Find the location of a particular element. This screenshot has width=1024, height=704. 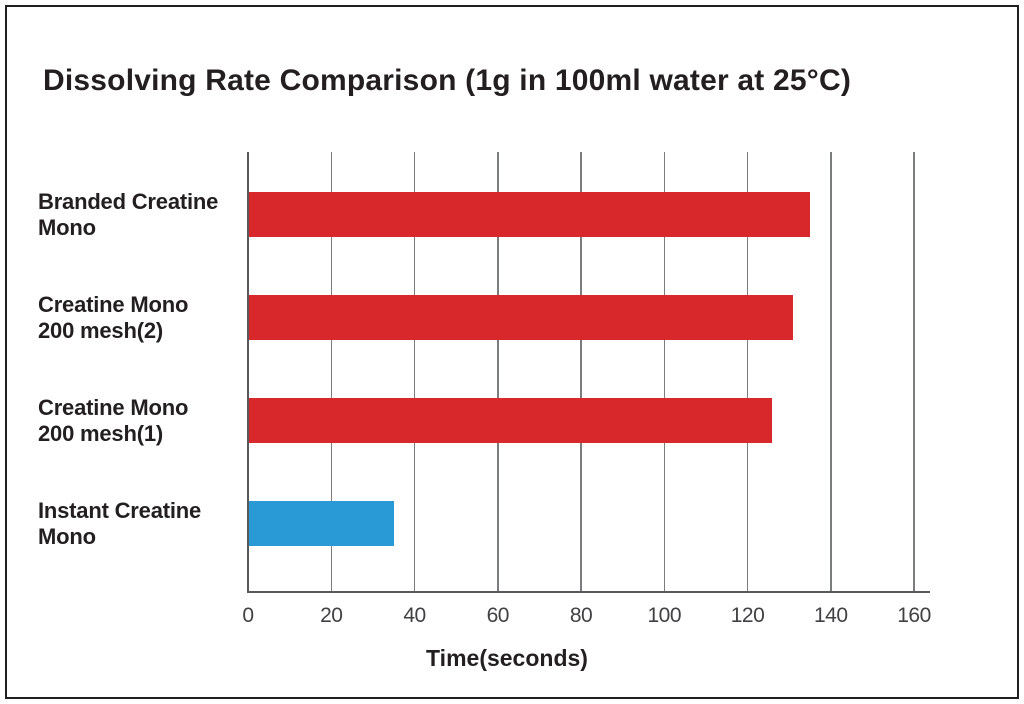

bar-instant-creatine-mono is located at coordinates (321, 523).